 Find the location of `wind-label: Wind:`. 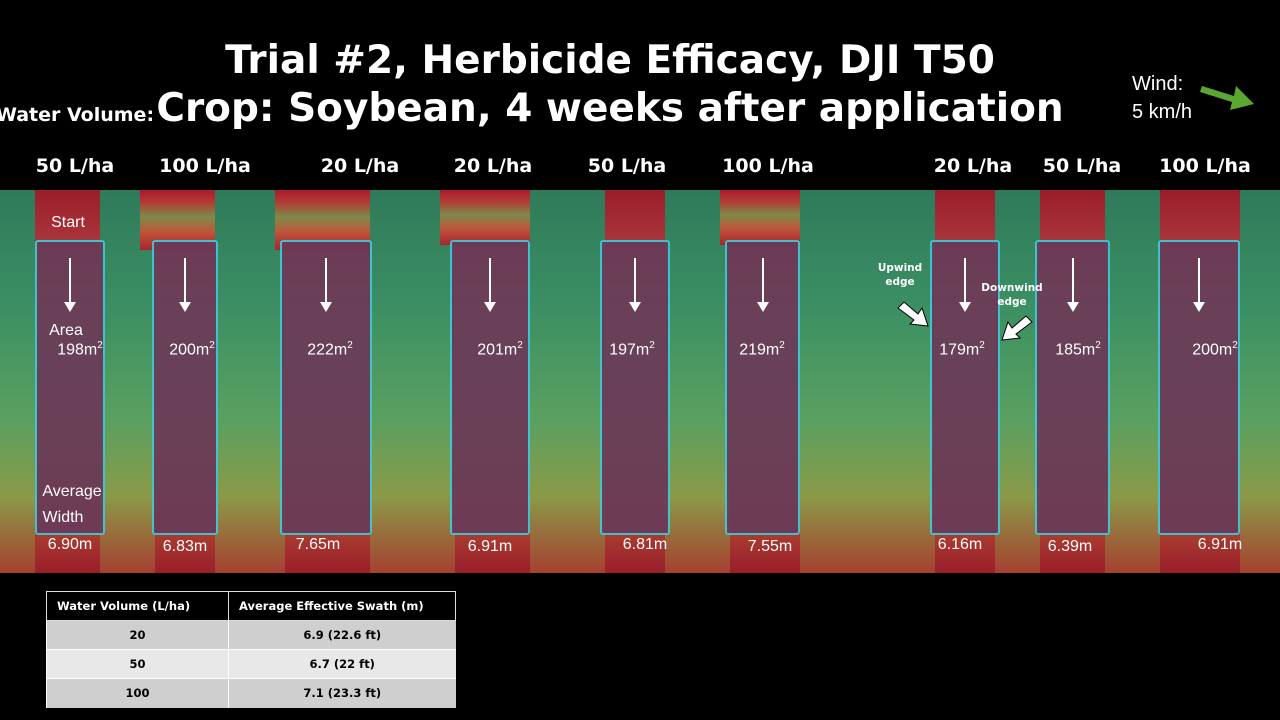

wind-label: Wind: is located at coordinates (1158, 84).